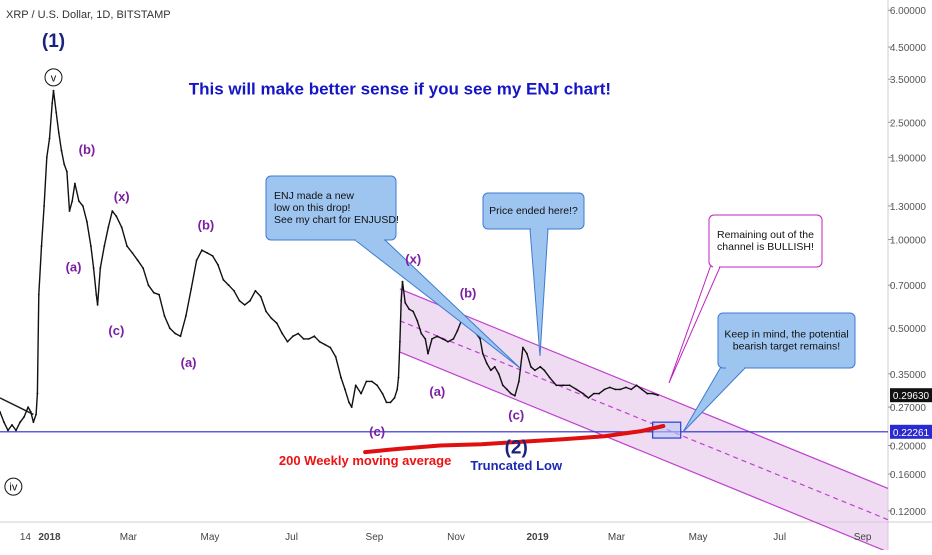  I want to click on x-tick-label-6: Sep, so click(375, 537).